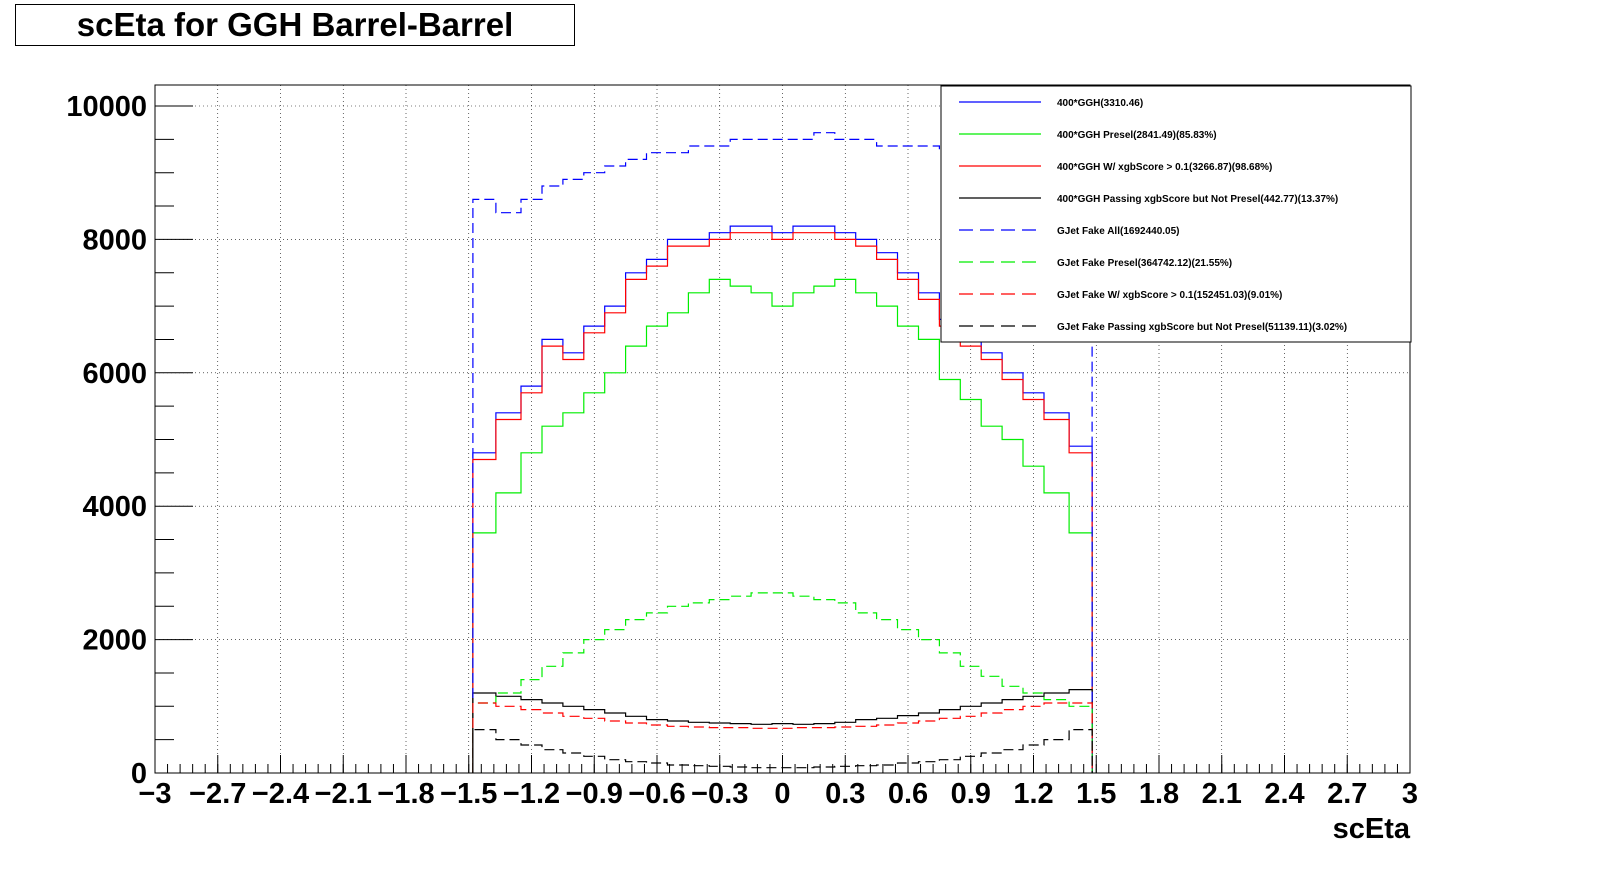 This screenshot has height=874, width=1598. What do you see at coordinates (114, 240) in the screenshot?
I see `y-tick-label: 8000` at bounding box center [114, 240].